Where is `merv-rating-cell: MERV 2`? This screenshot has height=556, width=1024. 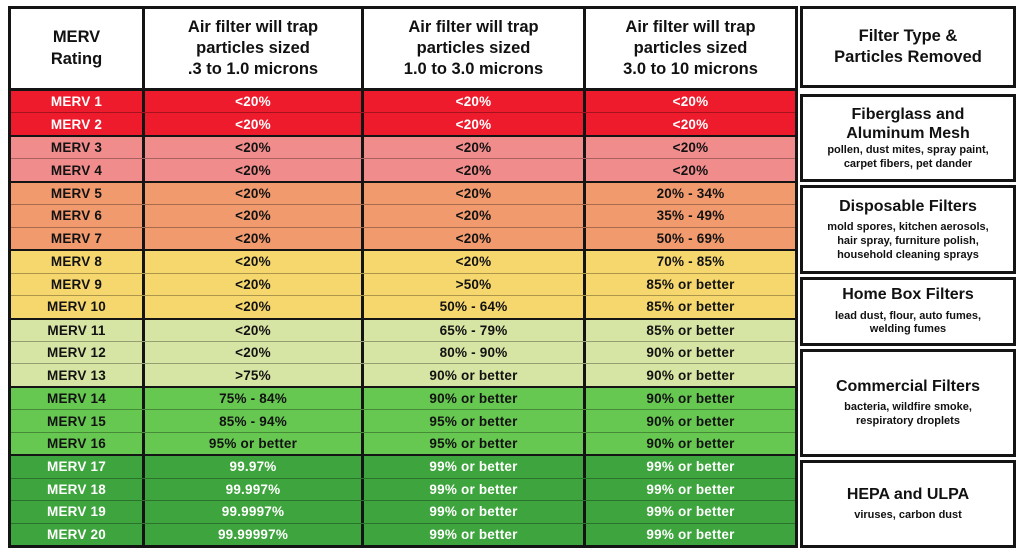
merv-rating-cell: MERV 2 is located at coordinates (78, 124).